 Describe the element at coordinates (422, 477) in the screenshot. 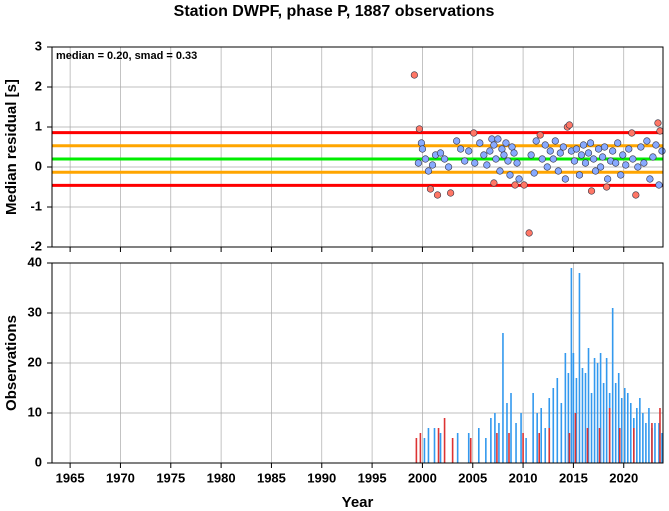

I see `x-tick-label: 2000` at that location.